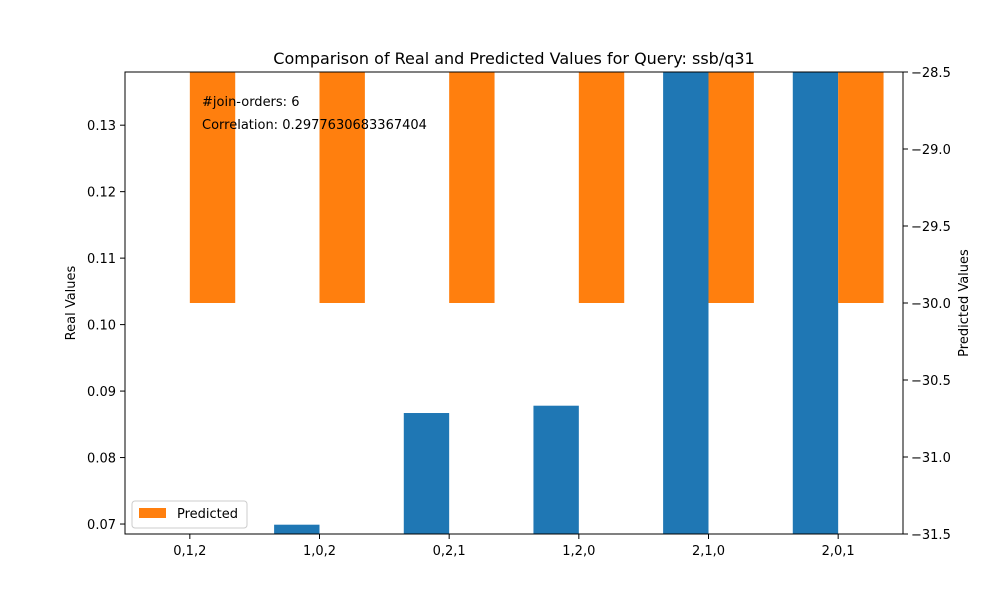  Describe the element at coordinates (207, 514) in the screenshot. I see `legend-label-predicted: Predicted` at that location.